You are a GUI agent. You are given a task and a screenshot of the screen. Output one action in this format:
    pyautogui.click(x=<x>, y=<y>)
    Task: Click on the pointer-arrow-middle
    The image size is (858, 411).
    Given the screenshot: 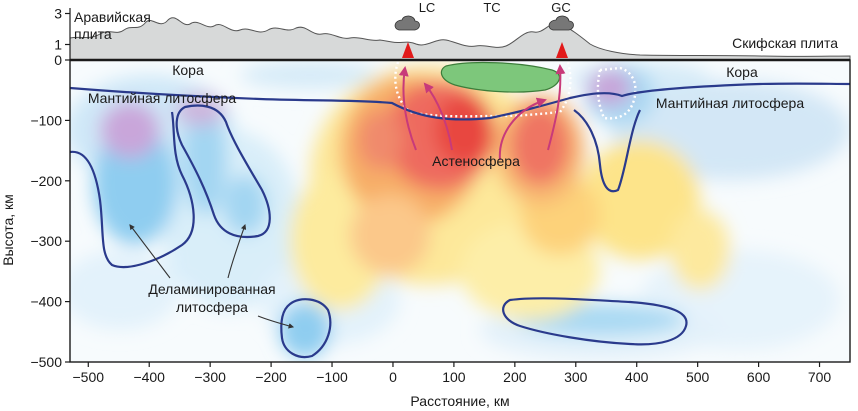 What is the action you would take?
    pyautogui.click(x=237, y=251)
    